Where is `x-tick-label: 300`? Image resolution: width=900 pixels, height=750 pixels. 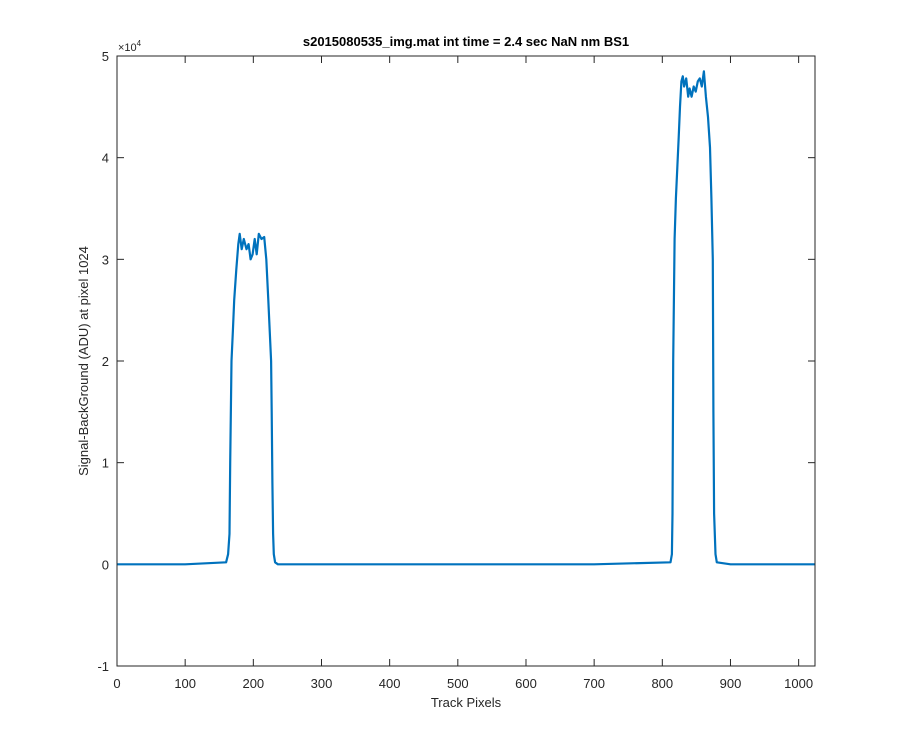 x-tick-label: 300 is located at coordinates (322, 683).